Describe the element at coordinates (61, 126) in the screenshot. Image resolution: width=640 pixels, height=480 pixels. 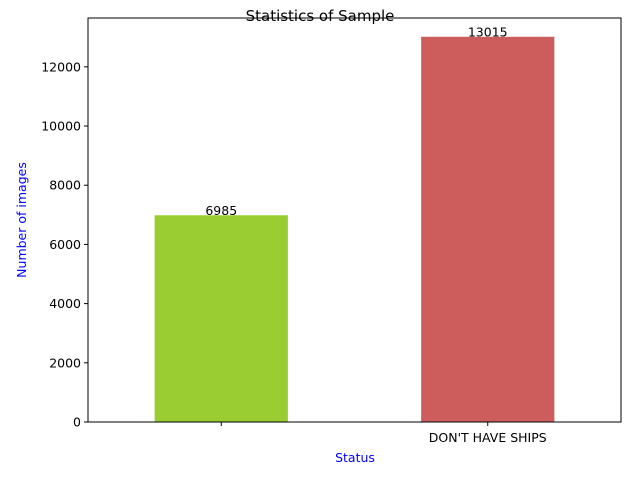
I see `y-tick-label-5: 10000` at that location.